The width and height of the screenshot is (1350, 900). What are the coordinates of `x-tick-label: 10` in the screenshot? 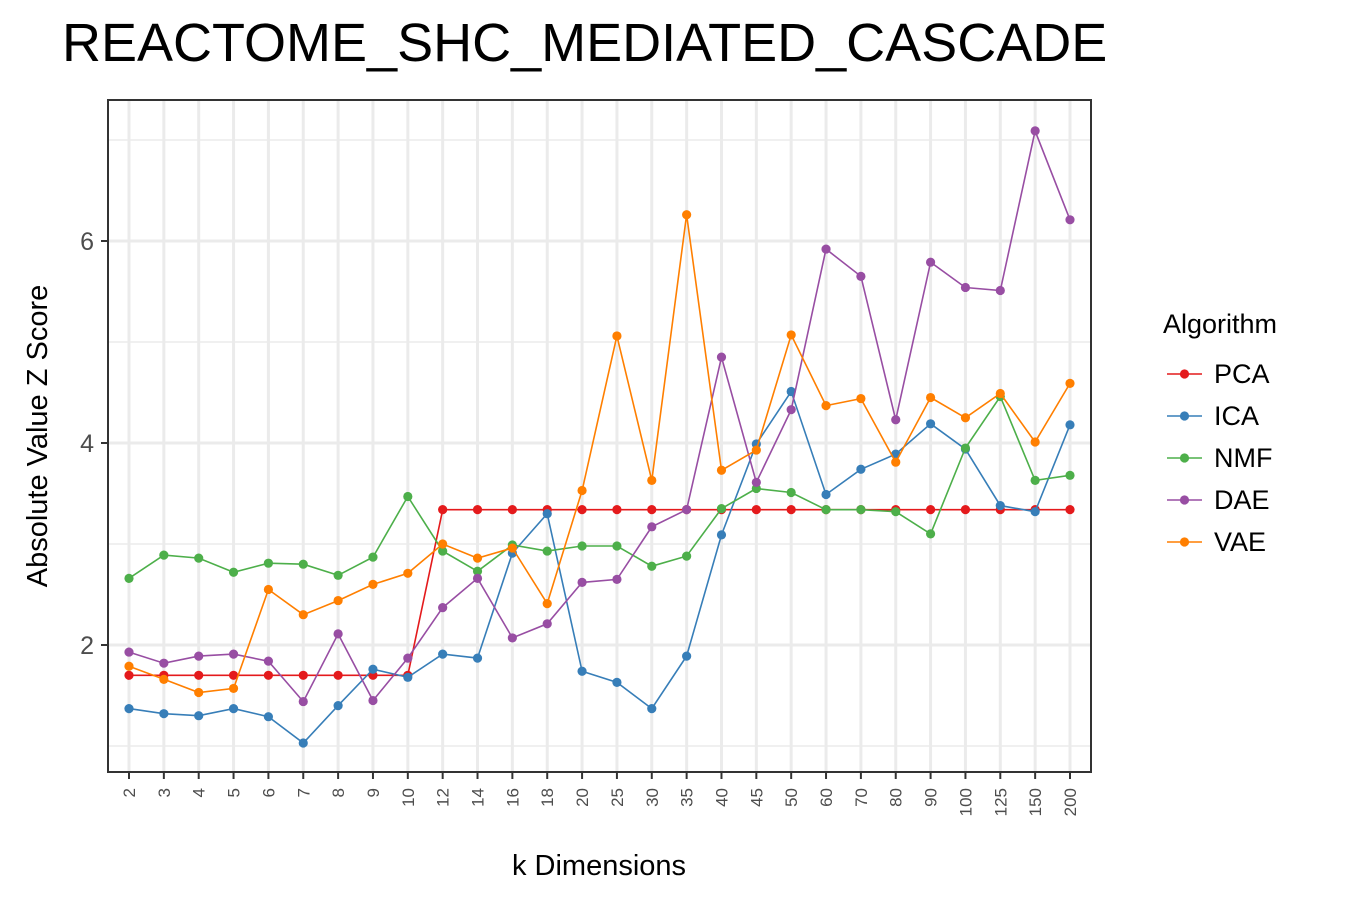 It's located at (408, 797).